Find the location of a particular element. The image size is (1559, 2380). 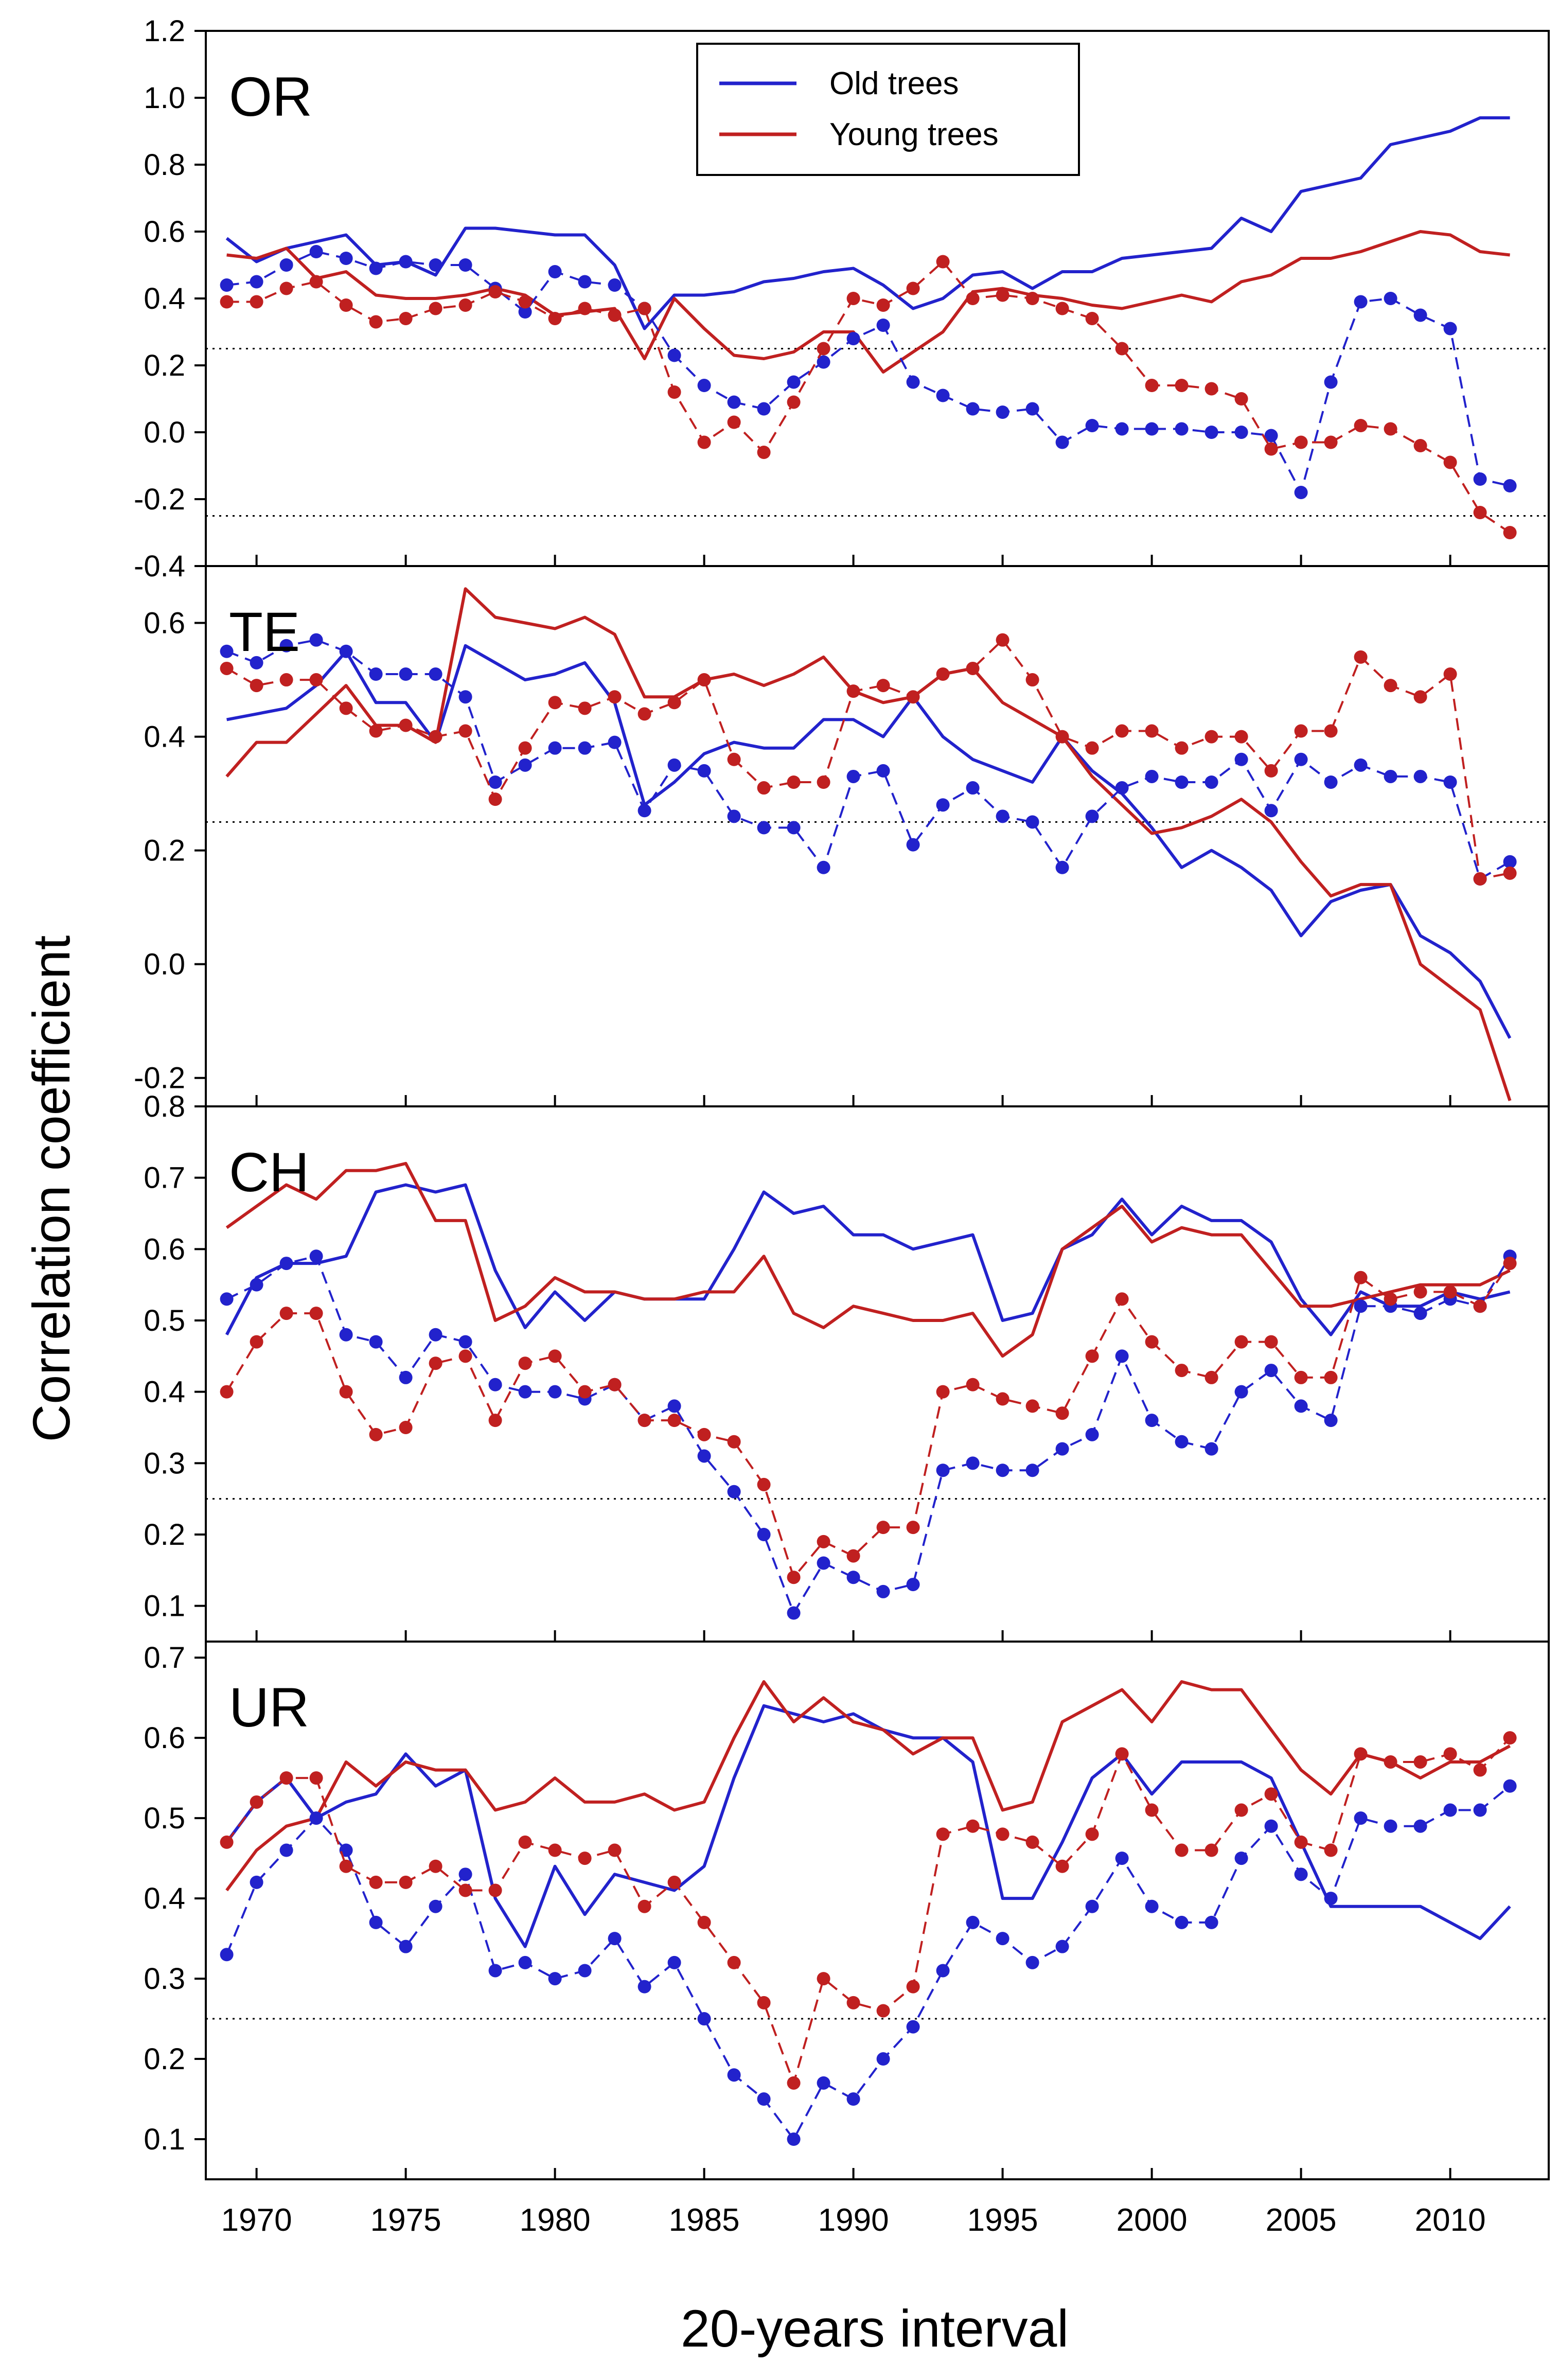

series-ur-young-solid is located at coordinates (868, 1786).